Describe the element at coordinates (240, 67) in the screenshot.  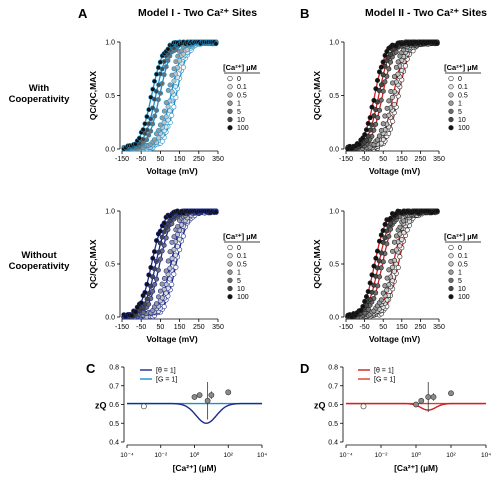
I see `legend-title: [Ca²⁺] µM` at that location.